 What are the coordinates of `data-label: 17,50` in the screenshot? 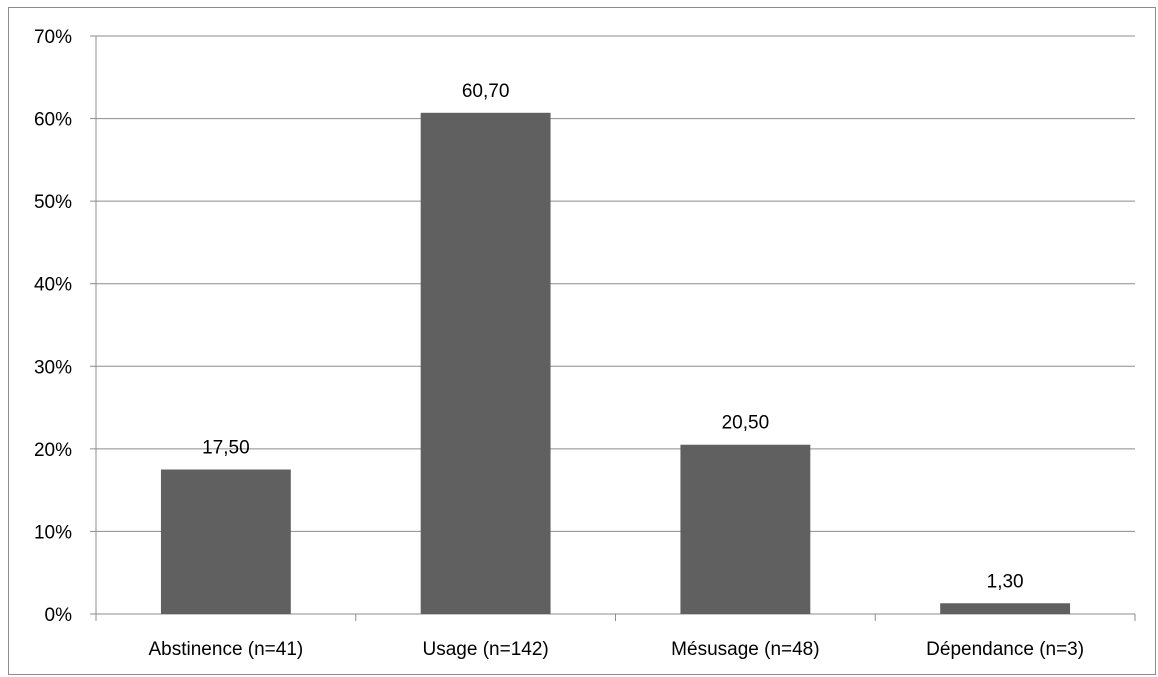 It's located at (226, 448).